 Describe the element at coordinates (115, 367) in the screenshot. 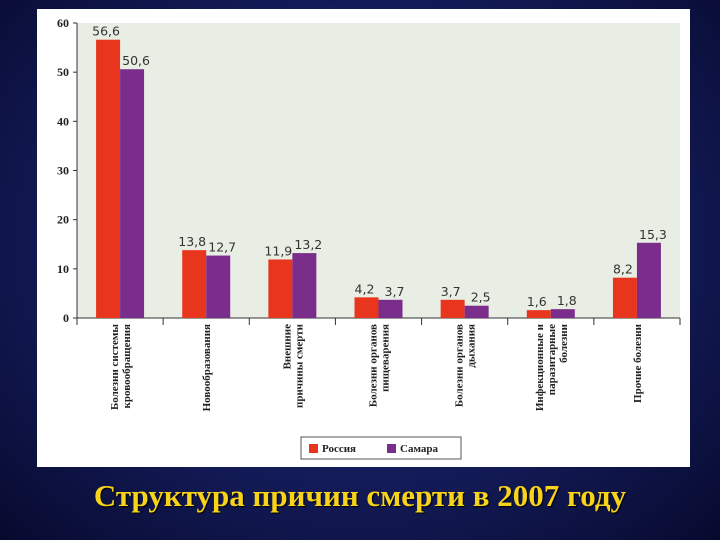

I see `category-label-line: Болезни системы` at that location.